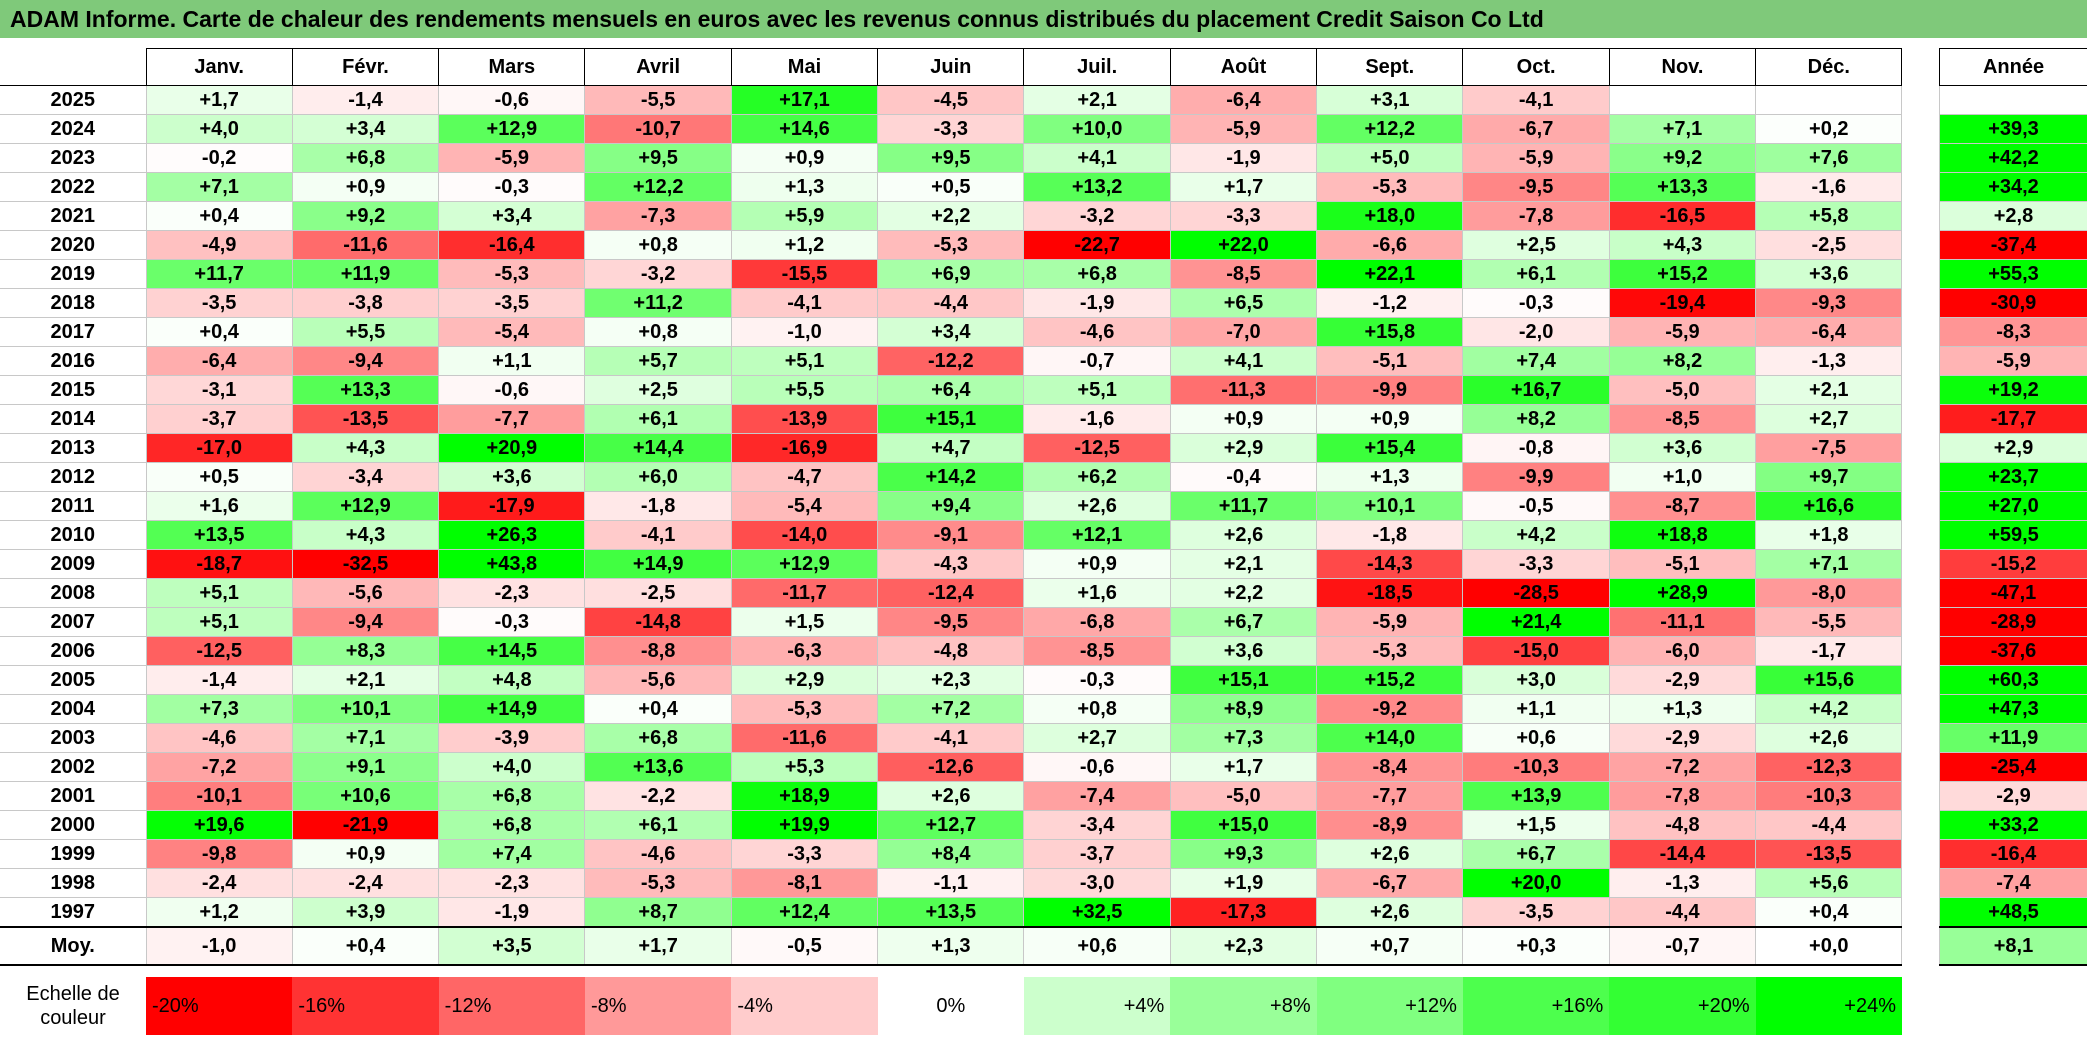 This screenshot has height=1037, width=2087. I want to click on heatmap-cell: -0,6, so click(512, 100).